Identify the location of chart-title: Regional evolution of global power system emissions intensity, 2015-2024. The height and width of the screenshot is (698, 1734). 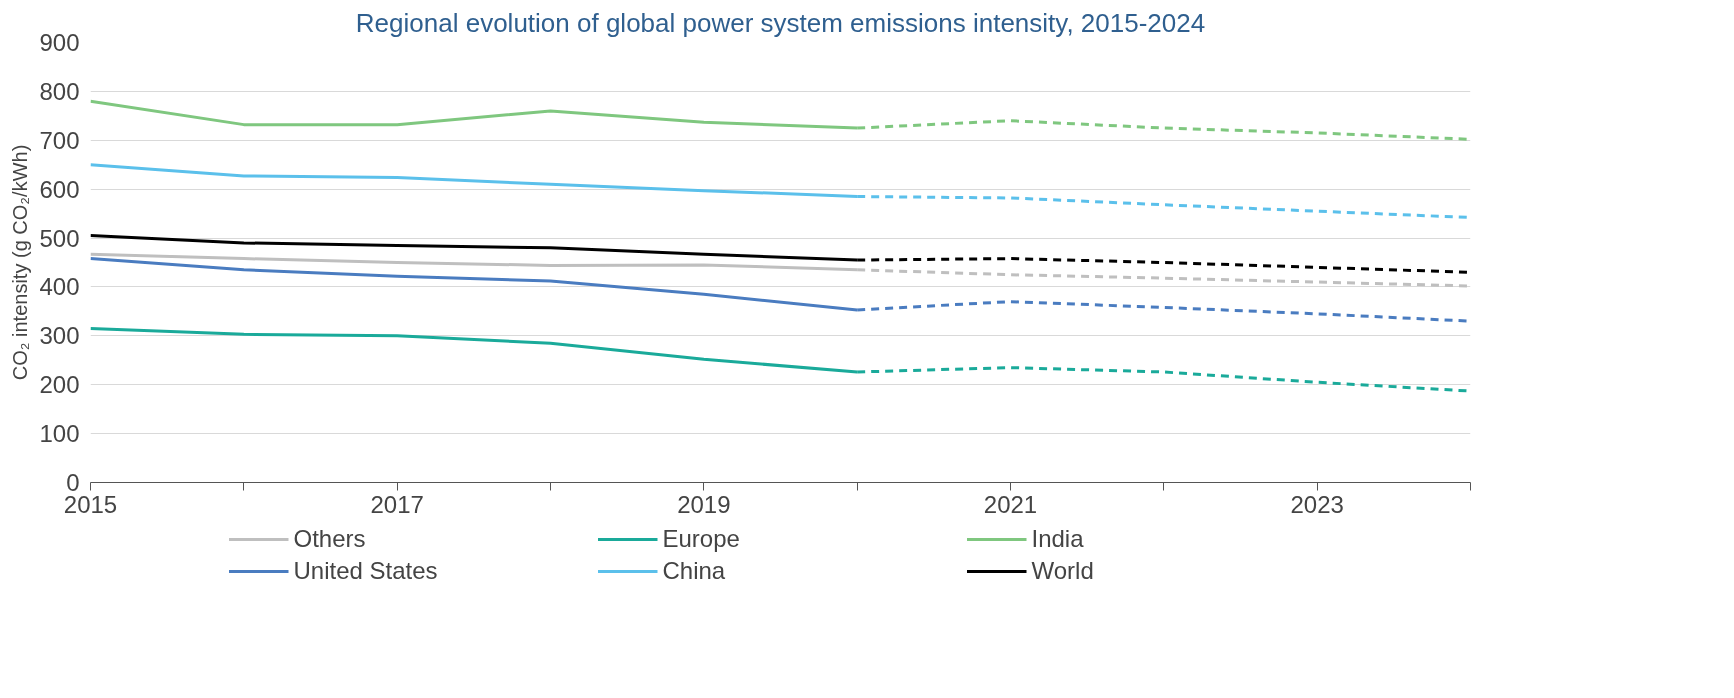
(780, 22).